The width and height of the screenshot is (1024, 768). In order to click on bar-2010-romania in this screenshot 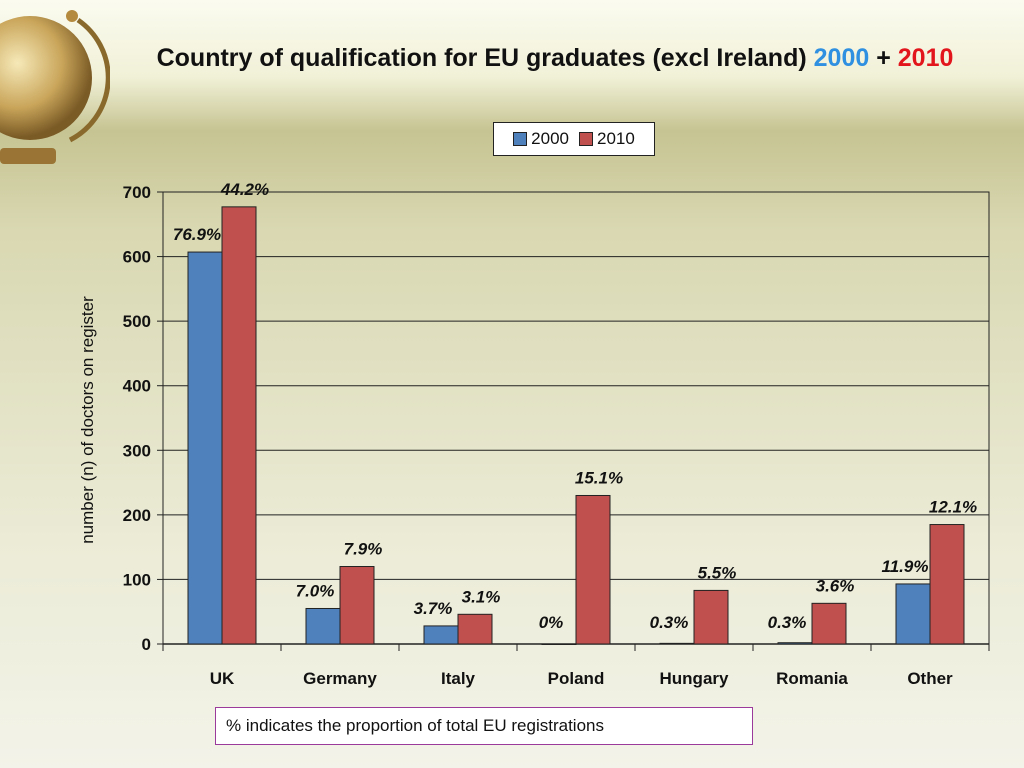, I will do `click(829, 623)`.